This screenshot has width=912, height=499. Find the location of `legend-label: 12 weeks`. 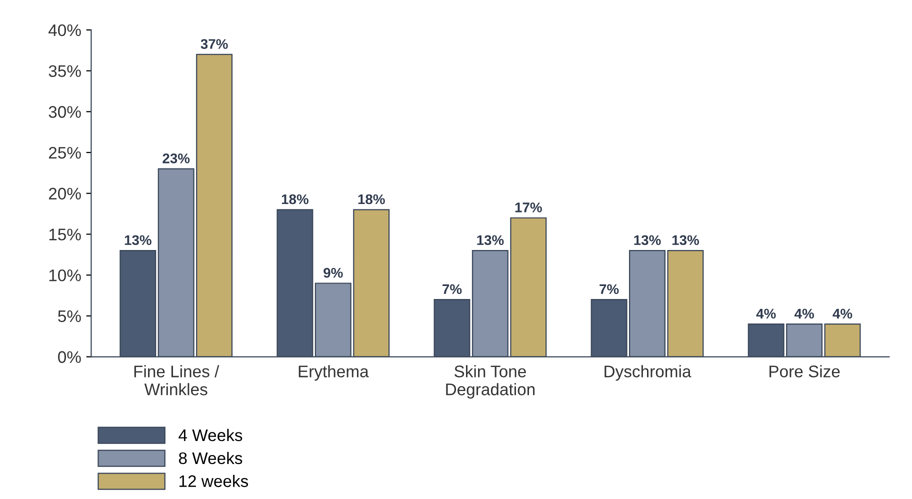

legend-label: 12 weeks is located at coordinates (213, 481).